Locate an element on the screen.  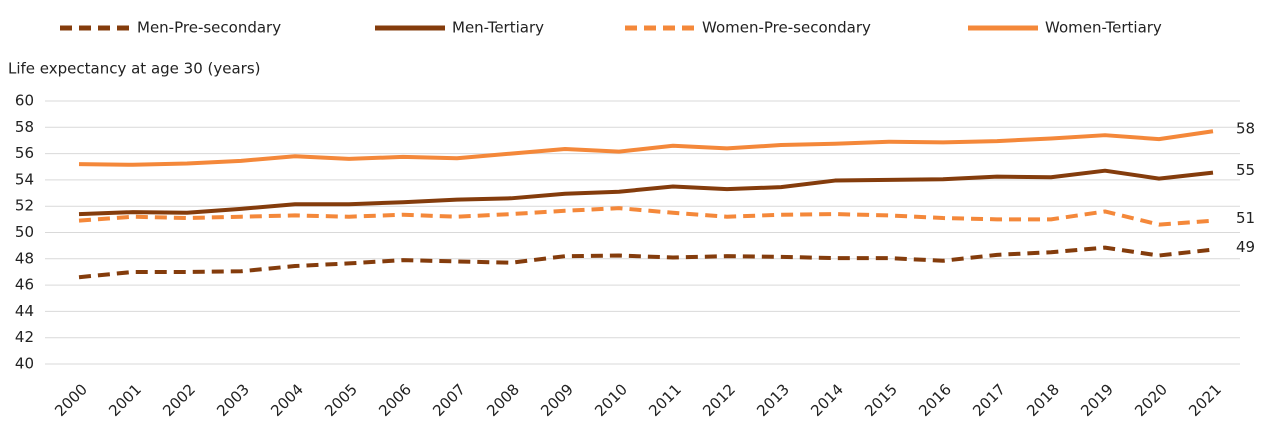
end-label: 49 is located at coordinates (1245, 247).